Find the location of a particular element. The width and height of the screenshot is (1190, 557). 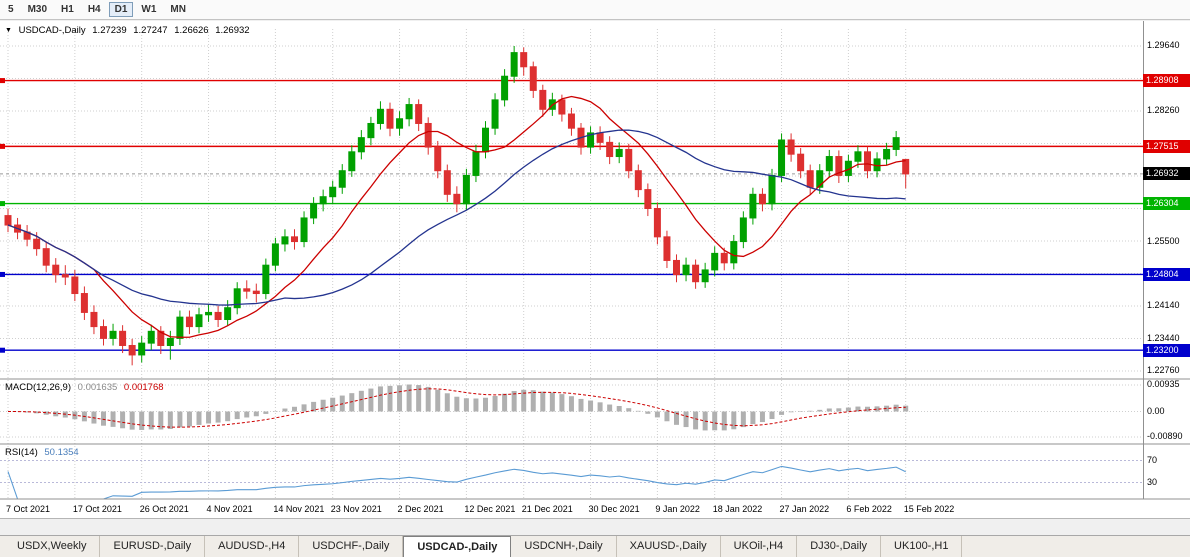

chart-tab-xauusd-daily: XAUUSD-,Daily is located at coordinates (669, 546).